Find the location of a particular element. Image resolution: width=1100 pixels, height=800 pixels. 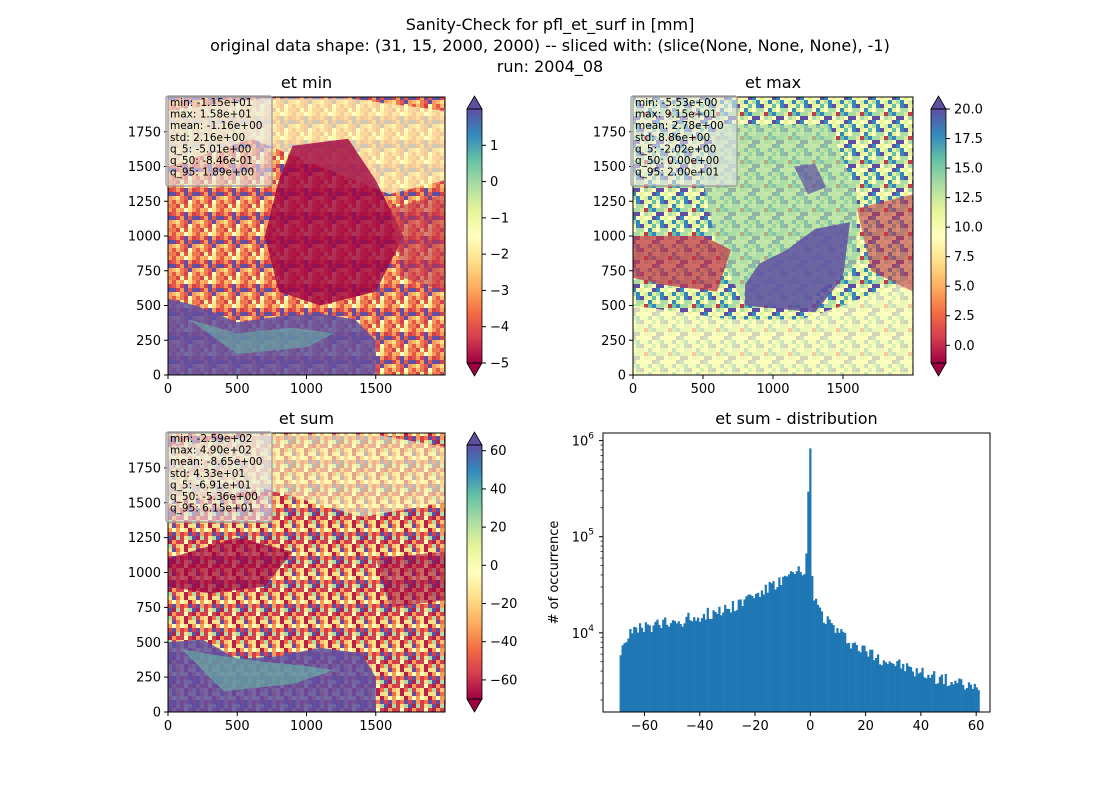

stats-line: q_5: -5.01e+00 is located at coordinates (210, 149).